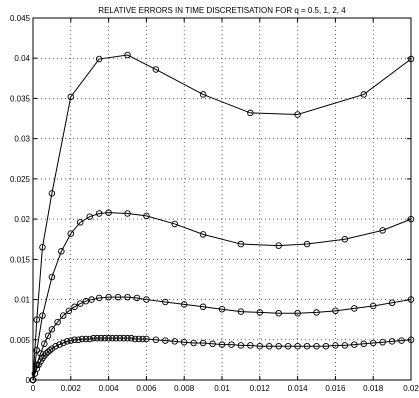 This screenshot has height=398, width=419. Describe the element at coordinates (146, 388) in the screenshot. I see `x-tick-label: 0.006` at that location.